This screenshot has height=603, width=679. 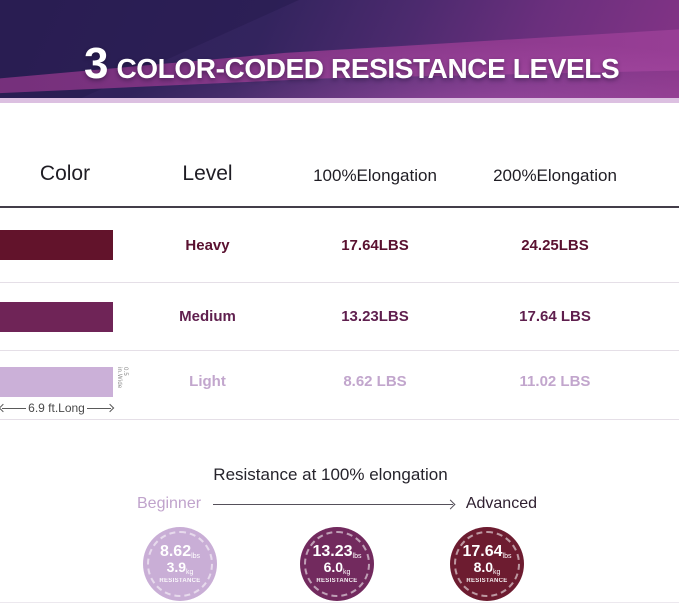 What do you see at coordinates (339, 317) in the screenshot?
I see `table-row-medium: Medium 13.23LBS 17.64 LBS` at bounding box center [339, 317].